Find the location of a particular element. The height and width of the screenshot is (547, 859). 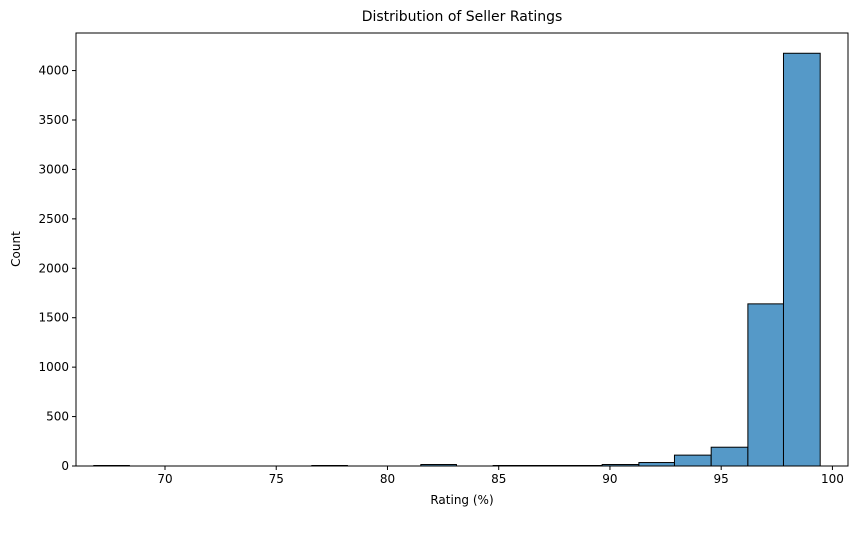

y-tick-label: 1000 is located at coordinates (53, 367).